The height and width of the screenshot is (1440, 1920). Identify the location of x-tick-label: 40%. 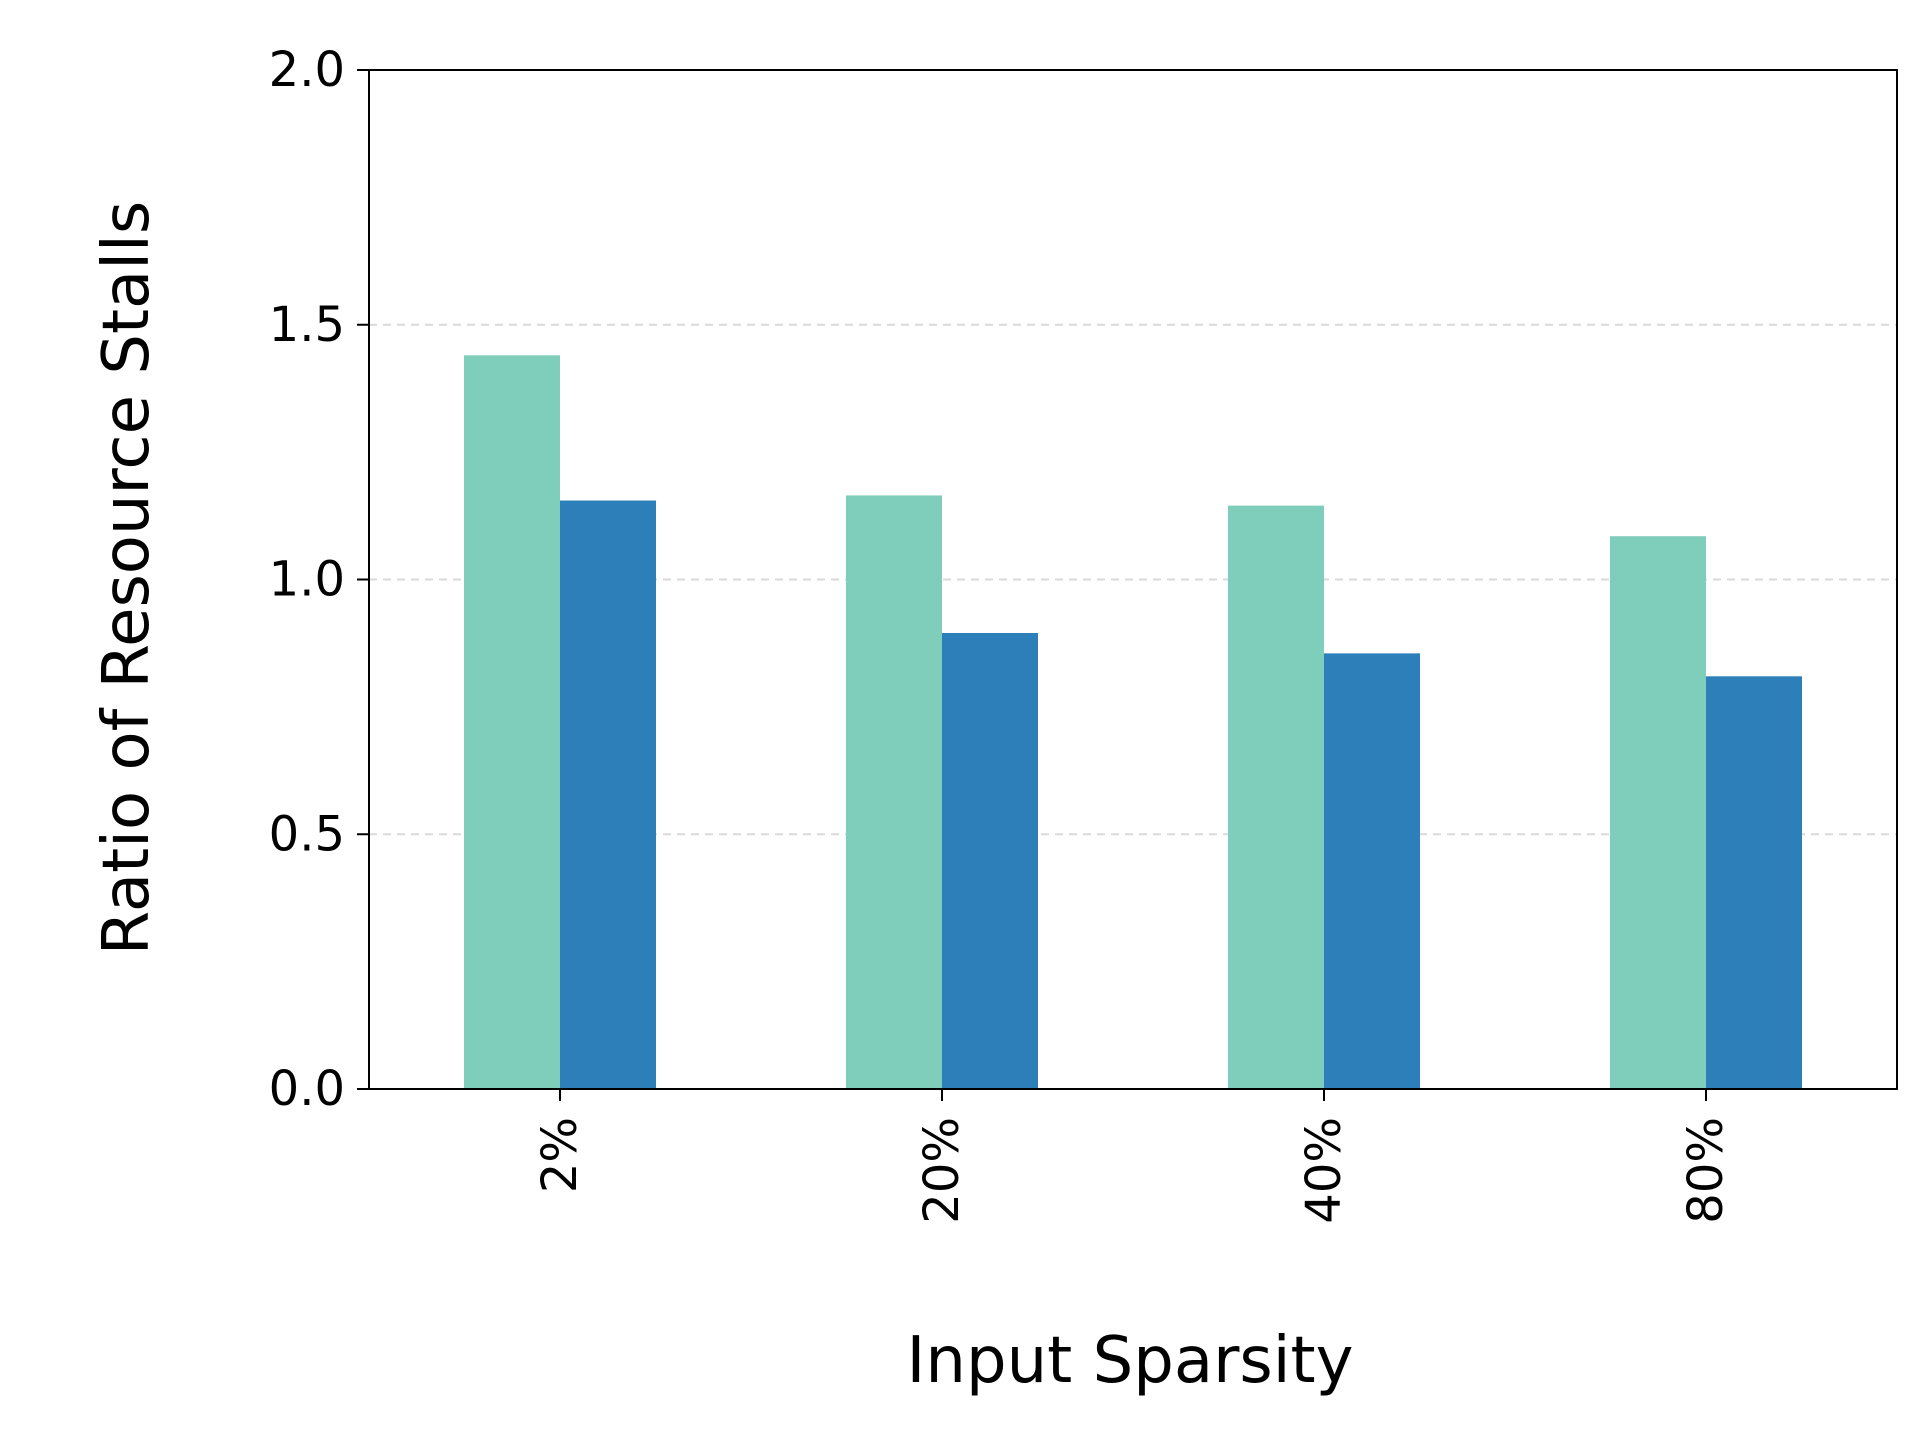
(1324, 1170).